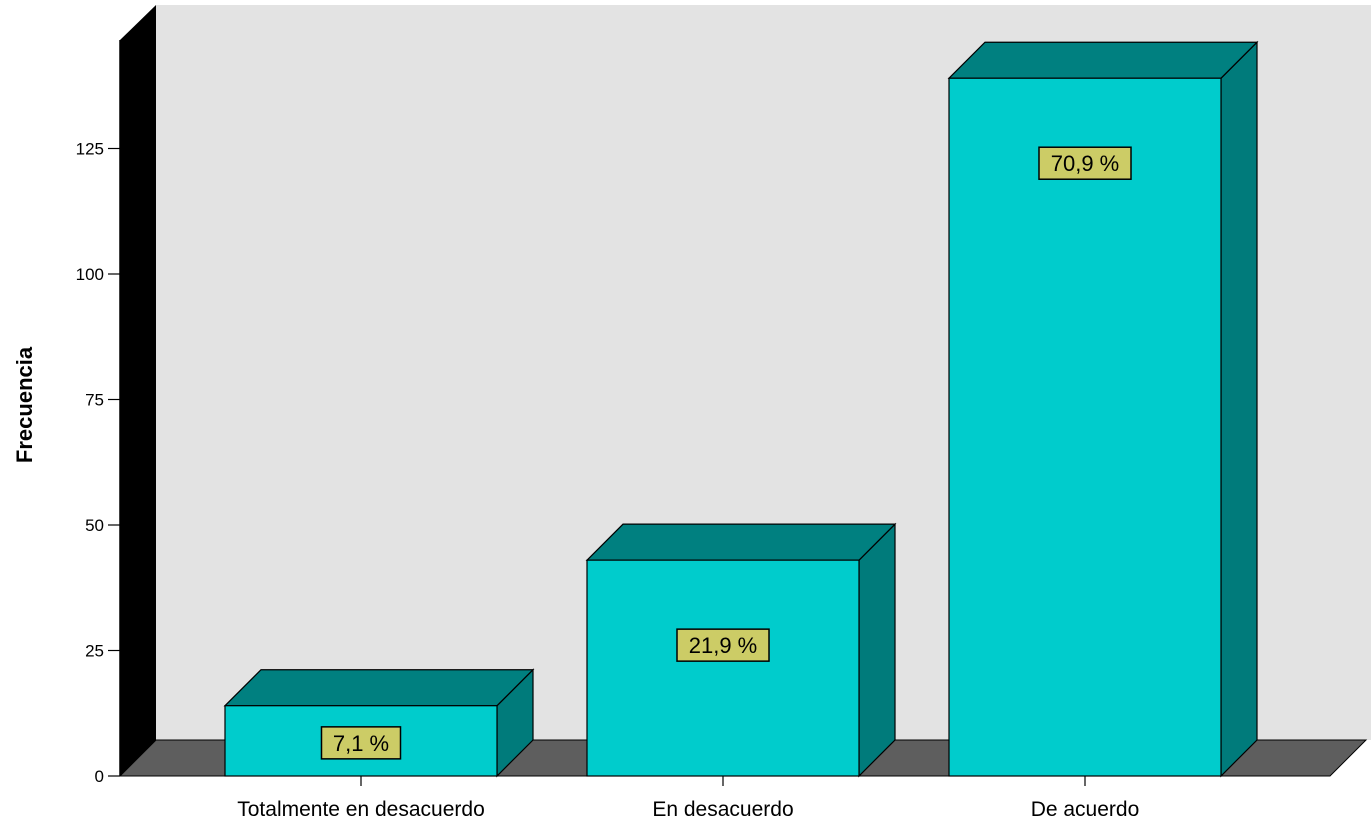  I want to click on data-label: 70,9 %, so click(1085, 163).